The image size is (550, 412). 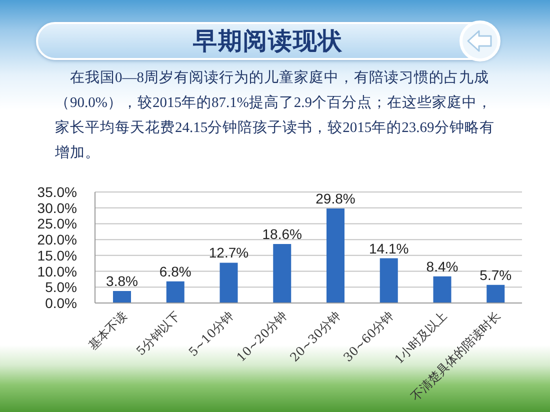 What do you see at coordinates (57, 240) in the screenshot?
I see `y-tick-label: 20.0%` at bounding box center [57, 240].